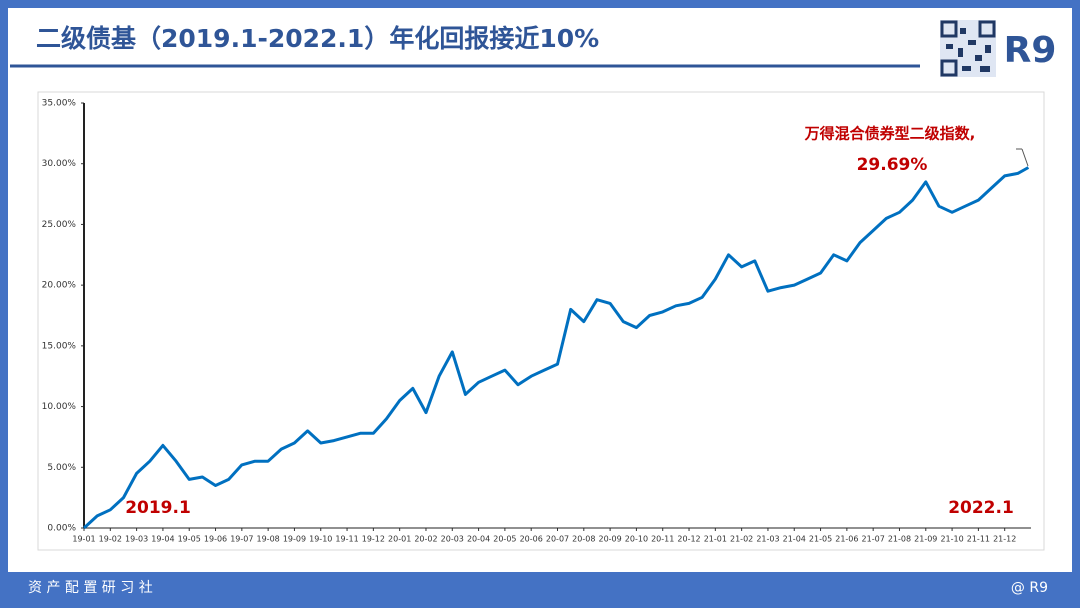 The height and width of the screenshot is (608, 1080). Describe the element at coordinates (373, 539) in the screenshot. I see `x-tick-label: 19-12` at that location.